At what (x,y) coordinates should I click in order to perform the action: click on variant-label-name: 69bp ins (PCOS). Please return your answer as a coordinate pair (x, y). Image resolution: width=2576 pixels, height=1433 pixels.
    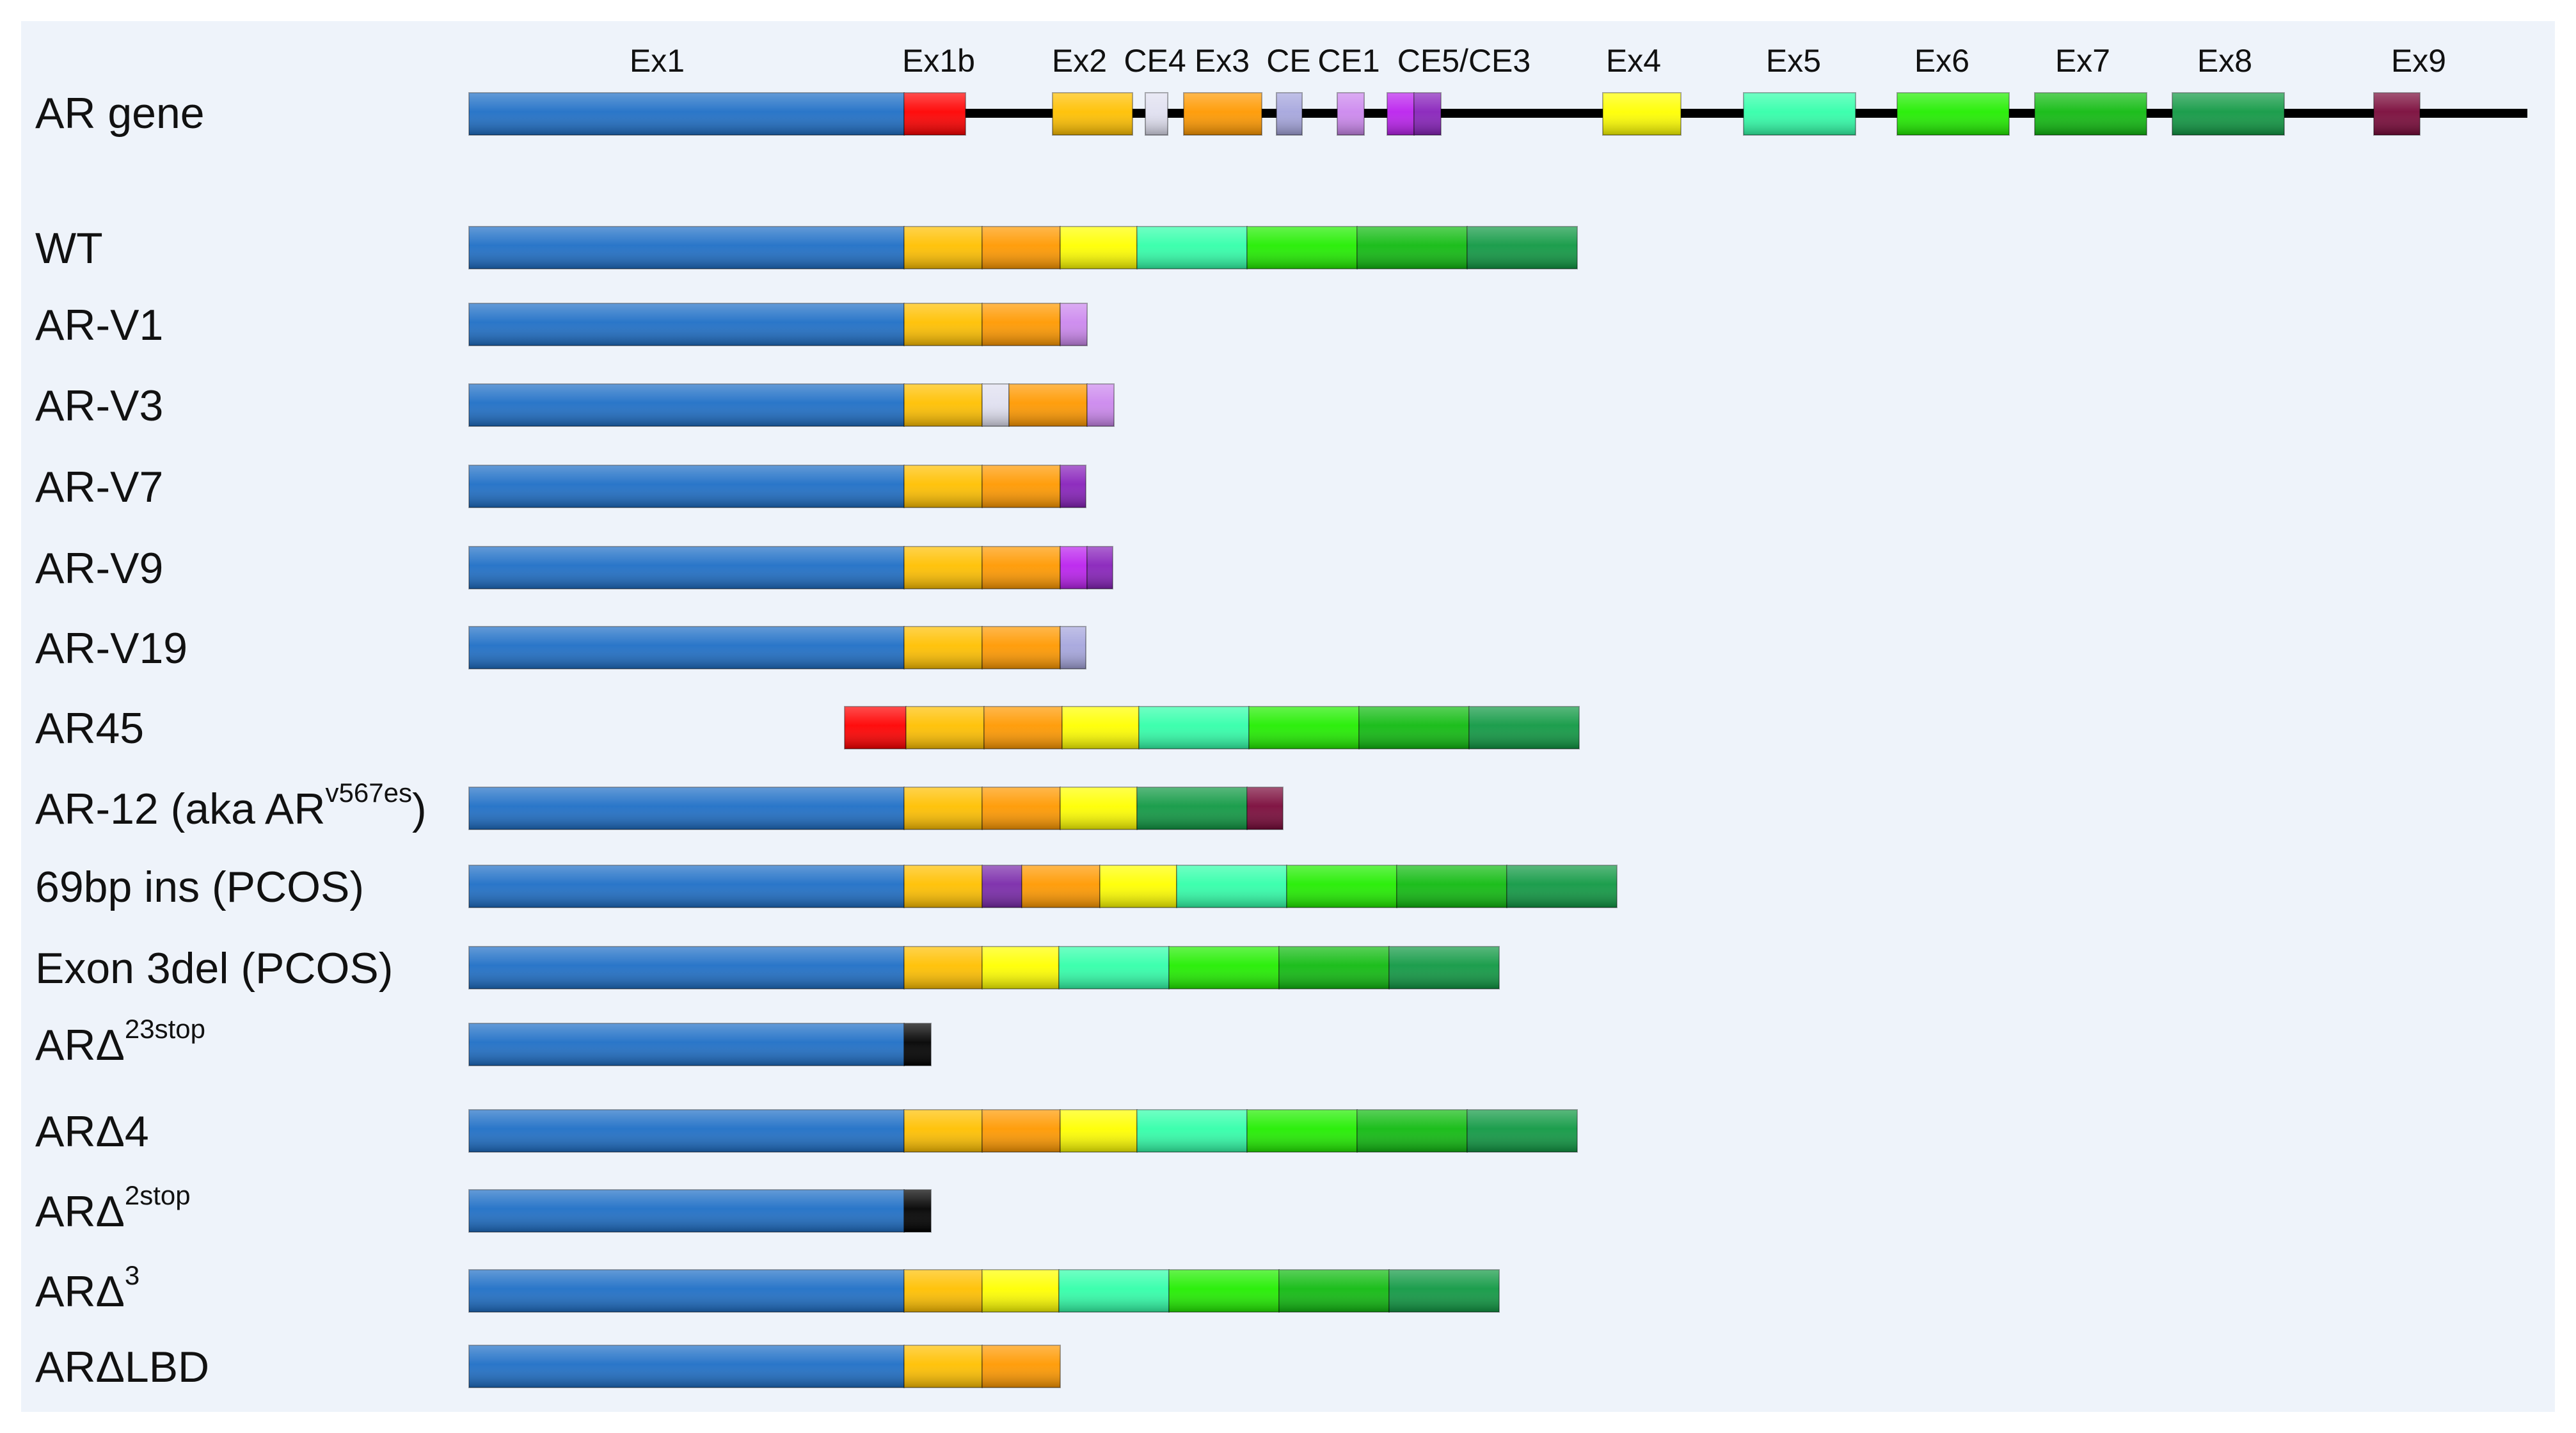
    Looking at the image, I should click on (200, 887).